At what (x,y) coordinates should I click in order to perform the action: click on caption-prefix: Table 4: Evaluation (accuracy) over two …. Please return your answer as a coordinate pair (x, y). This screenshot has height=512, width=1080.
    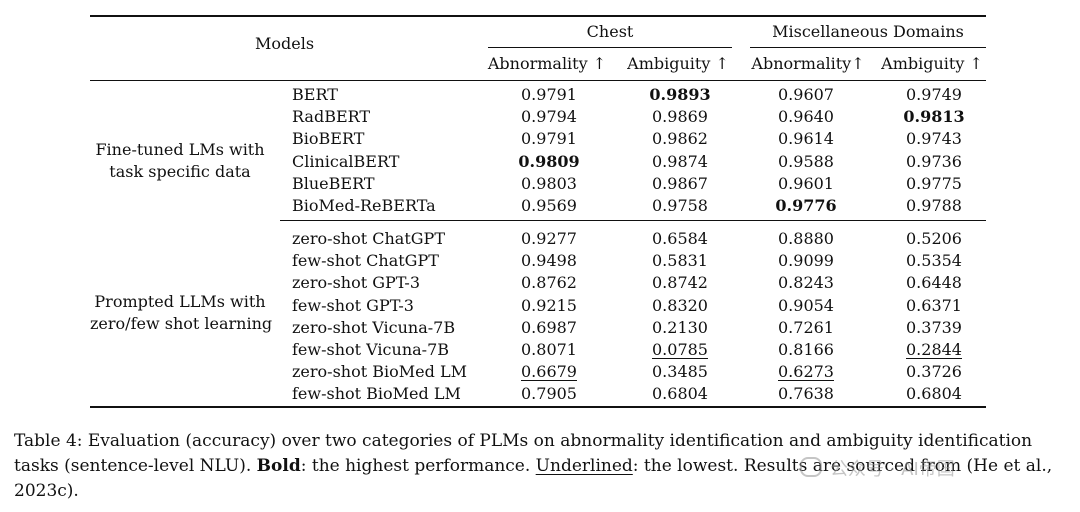
    Looking at the image, I should click on (523, 453).